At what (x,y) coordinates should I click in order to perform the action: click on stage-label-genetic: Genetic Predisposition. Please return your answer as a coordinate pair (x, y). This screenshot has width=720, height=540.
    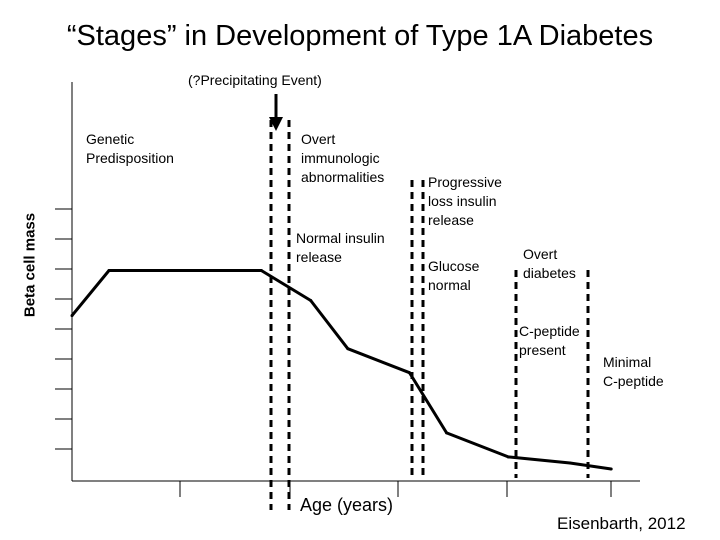
    Looking at the image, I should click on (130, 148).